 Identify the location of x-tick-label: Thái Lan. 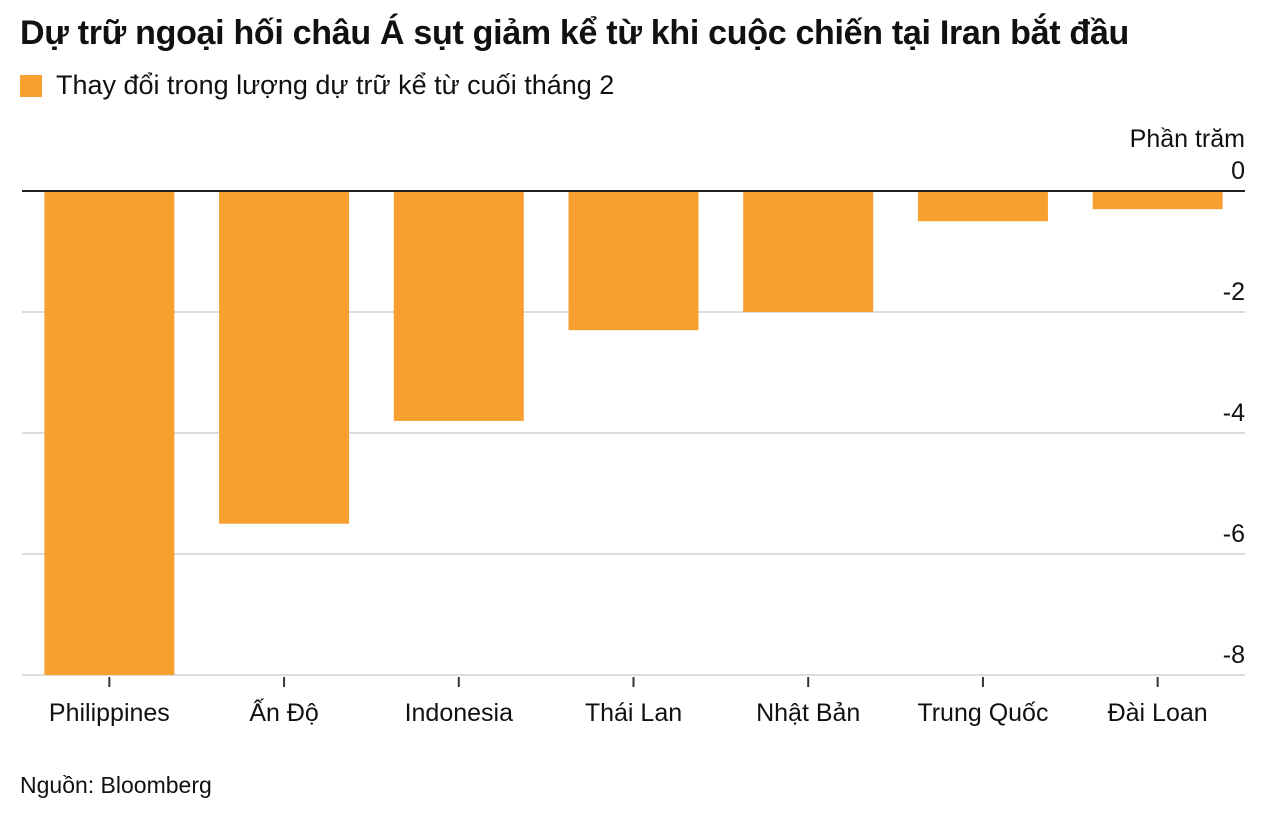
(633, 713).